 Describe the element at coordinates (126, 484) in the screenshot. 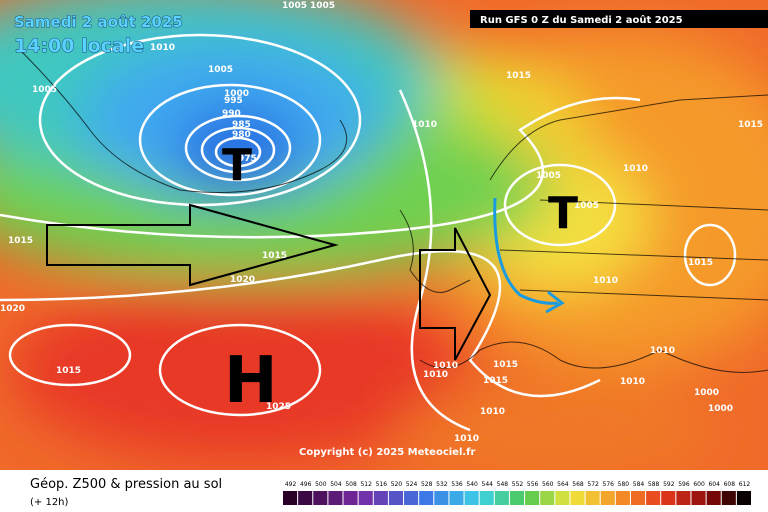

I see `footer-title: Géop. Z500 & pression au sol` at that location.